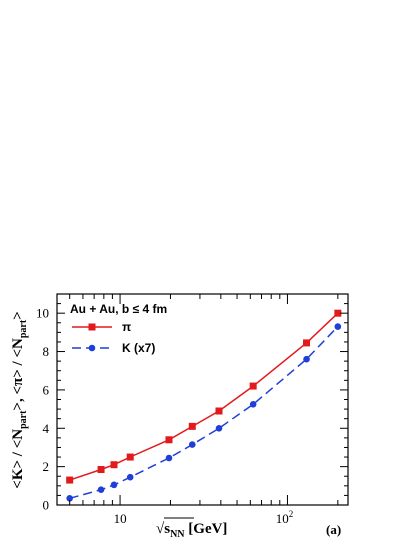 This screenshot has height=540, width=417. Describe the element at coordinates (333, 529) in the screenshot. I see `panel-label: (a)` at that location.